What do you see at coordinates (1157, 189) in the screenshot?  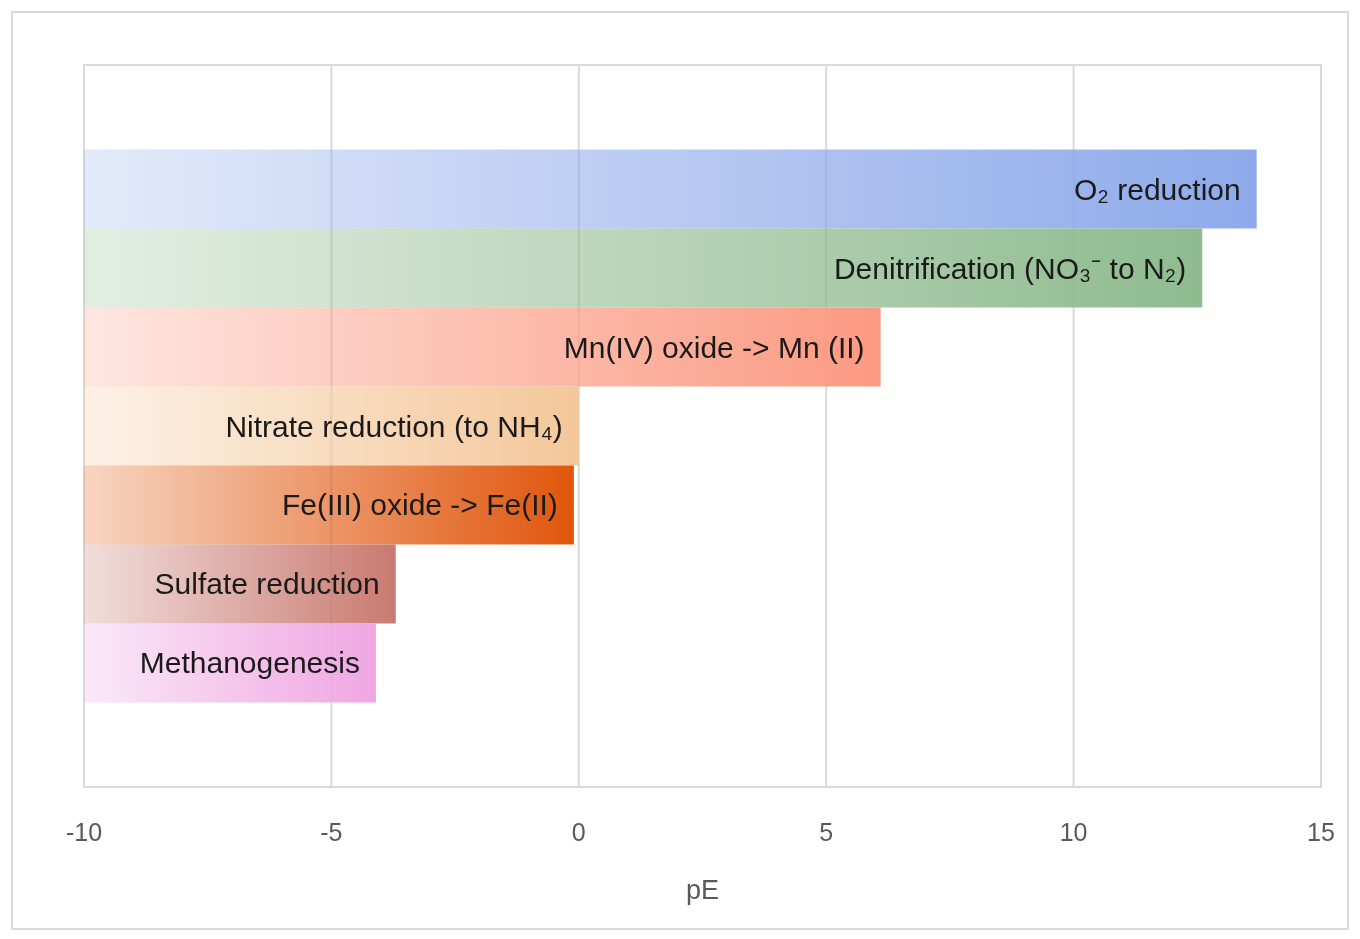 I see `y-tick-label: O₂ reduction` at bounding box center [1157, 189].